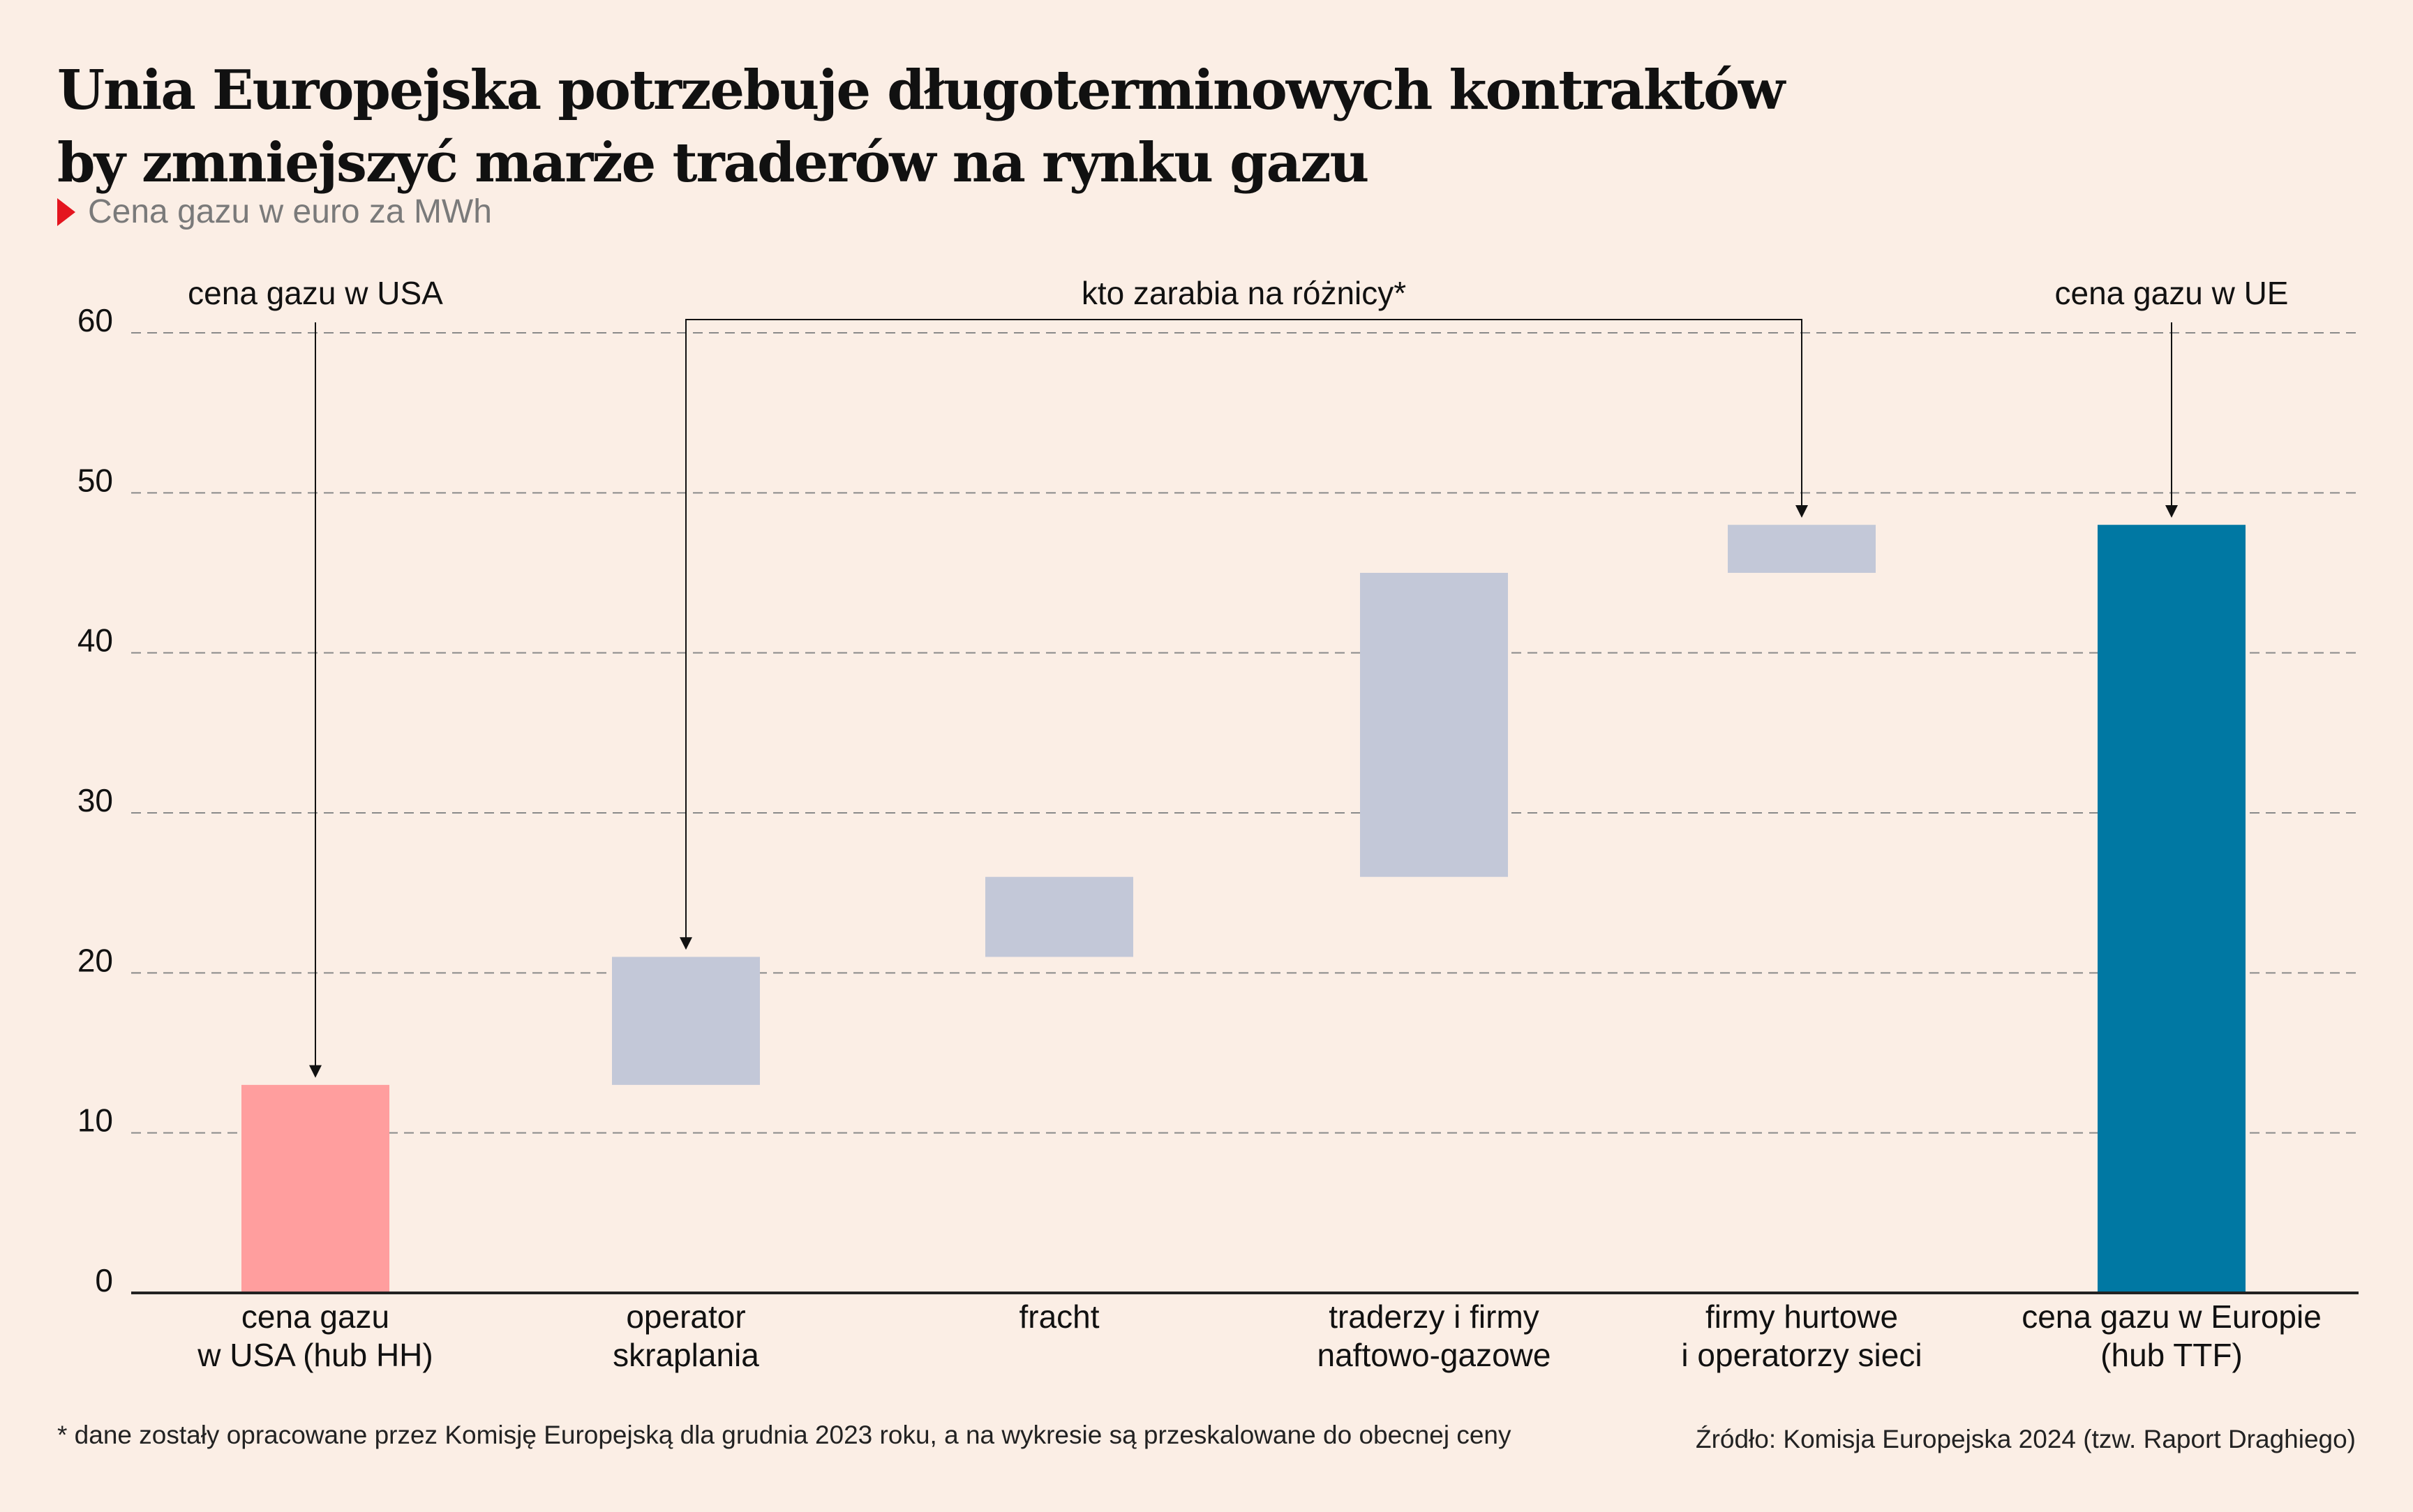  I want to click on y-tick-label: 10, so click(95, 1120).